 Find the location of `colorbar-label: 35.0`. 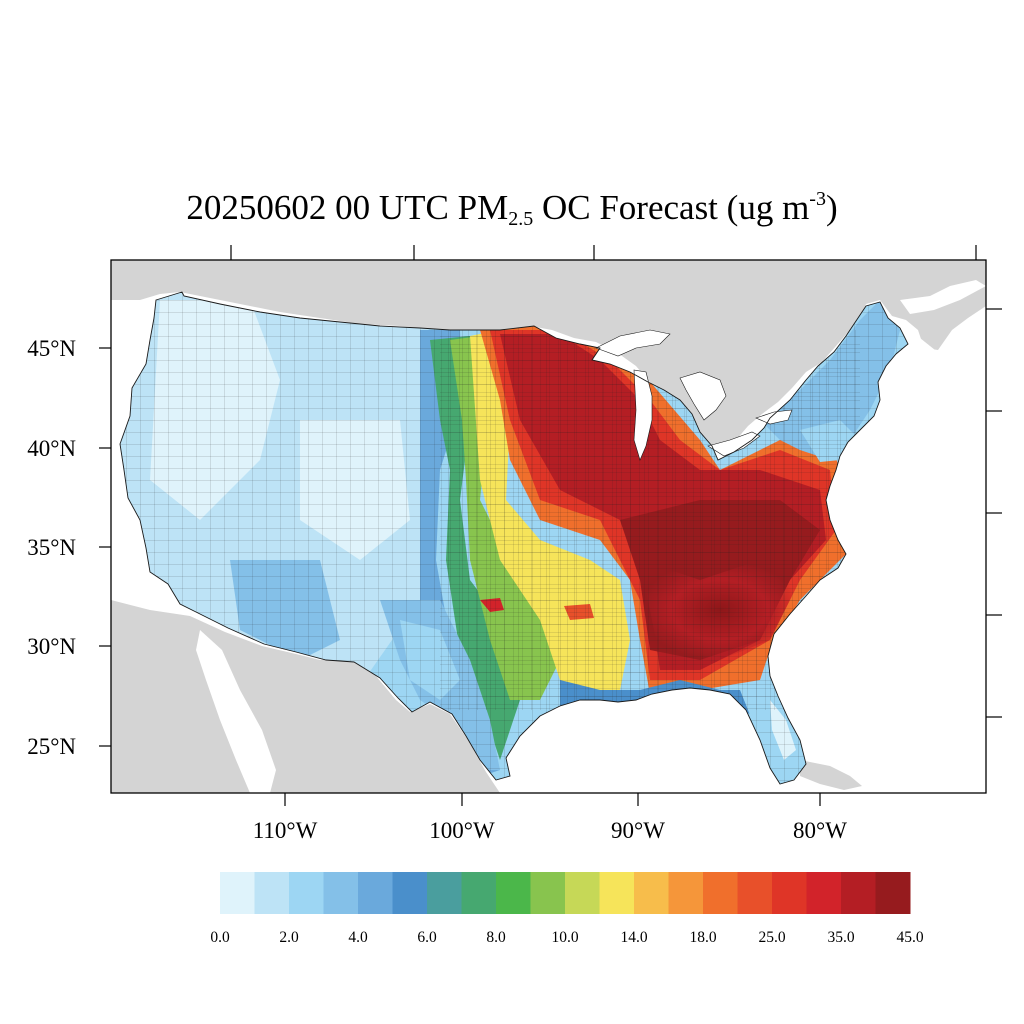

colorbar-label: 35.0 is located at coordinates (840, 937).